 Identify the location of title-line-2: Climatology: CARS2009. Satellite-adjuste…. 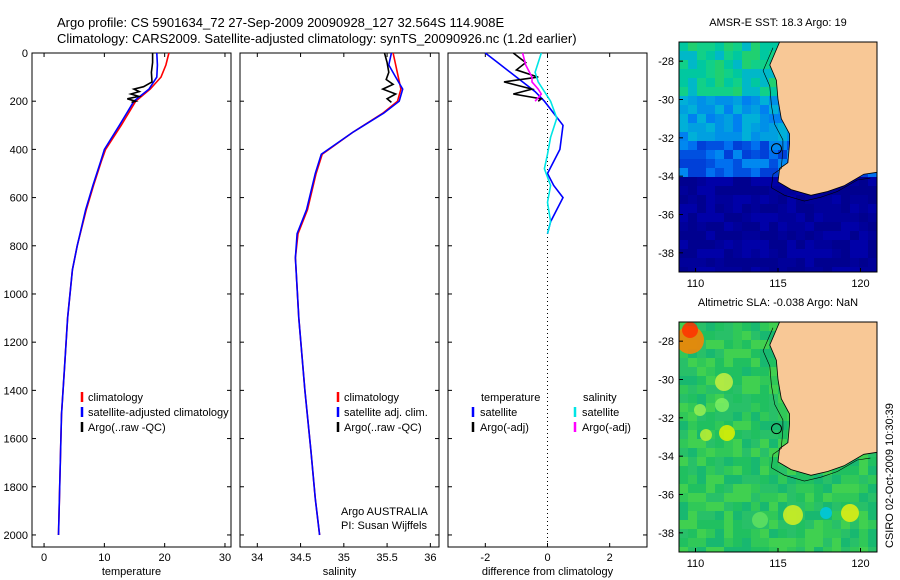
(317, 38).